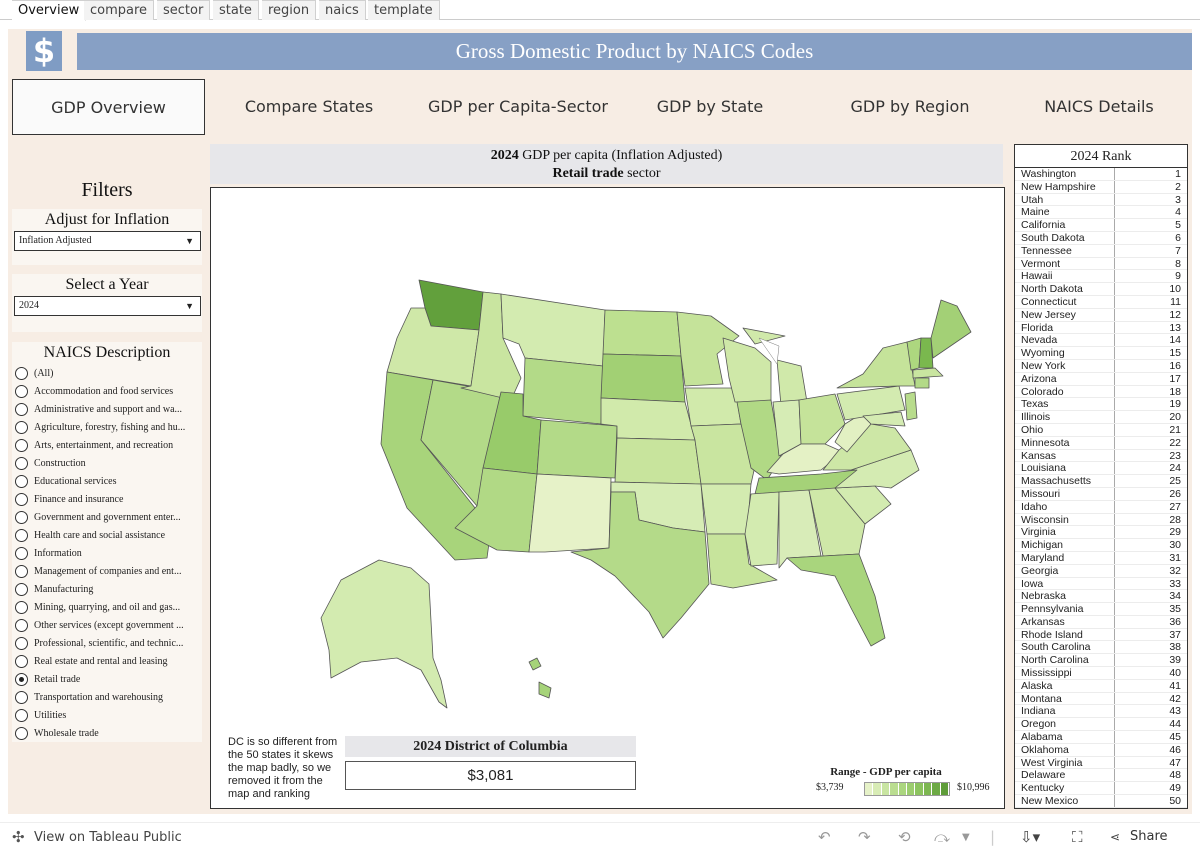  What do you see at coordinates (1101, 187) in the screenshot?
I see `rank-row: New Hampshire 2` at bounding box center [1101, 187].